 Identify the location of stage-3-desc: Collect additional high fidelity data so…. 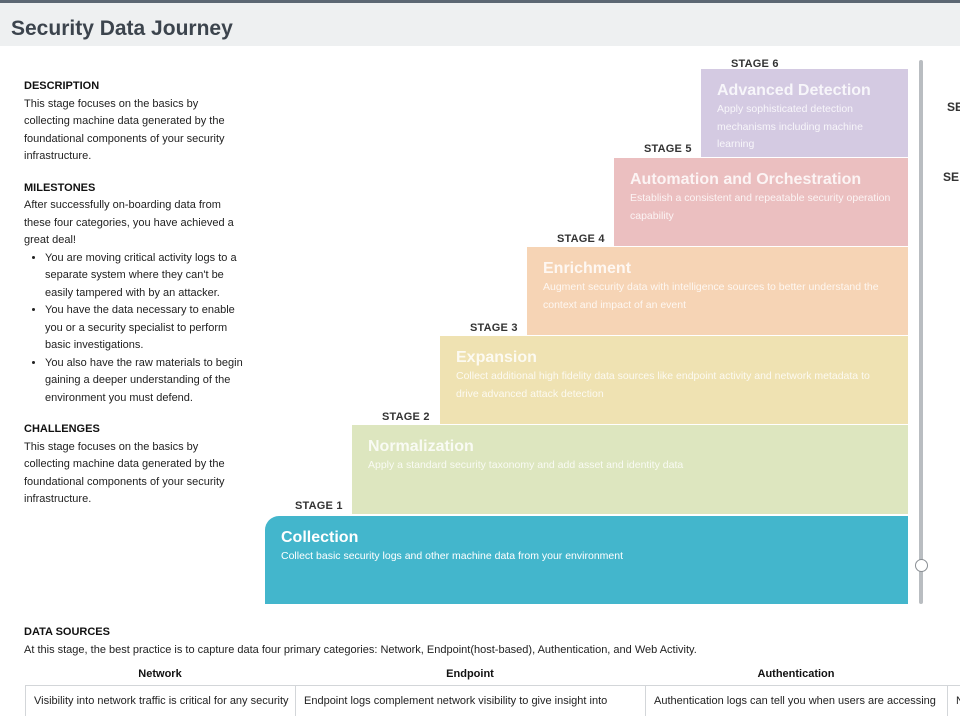
(663, 385).